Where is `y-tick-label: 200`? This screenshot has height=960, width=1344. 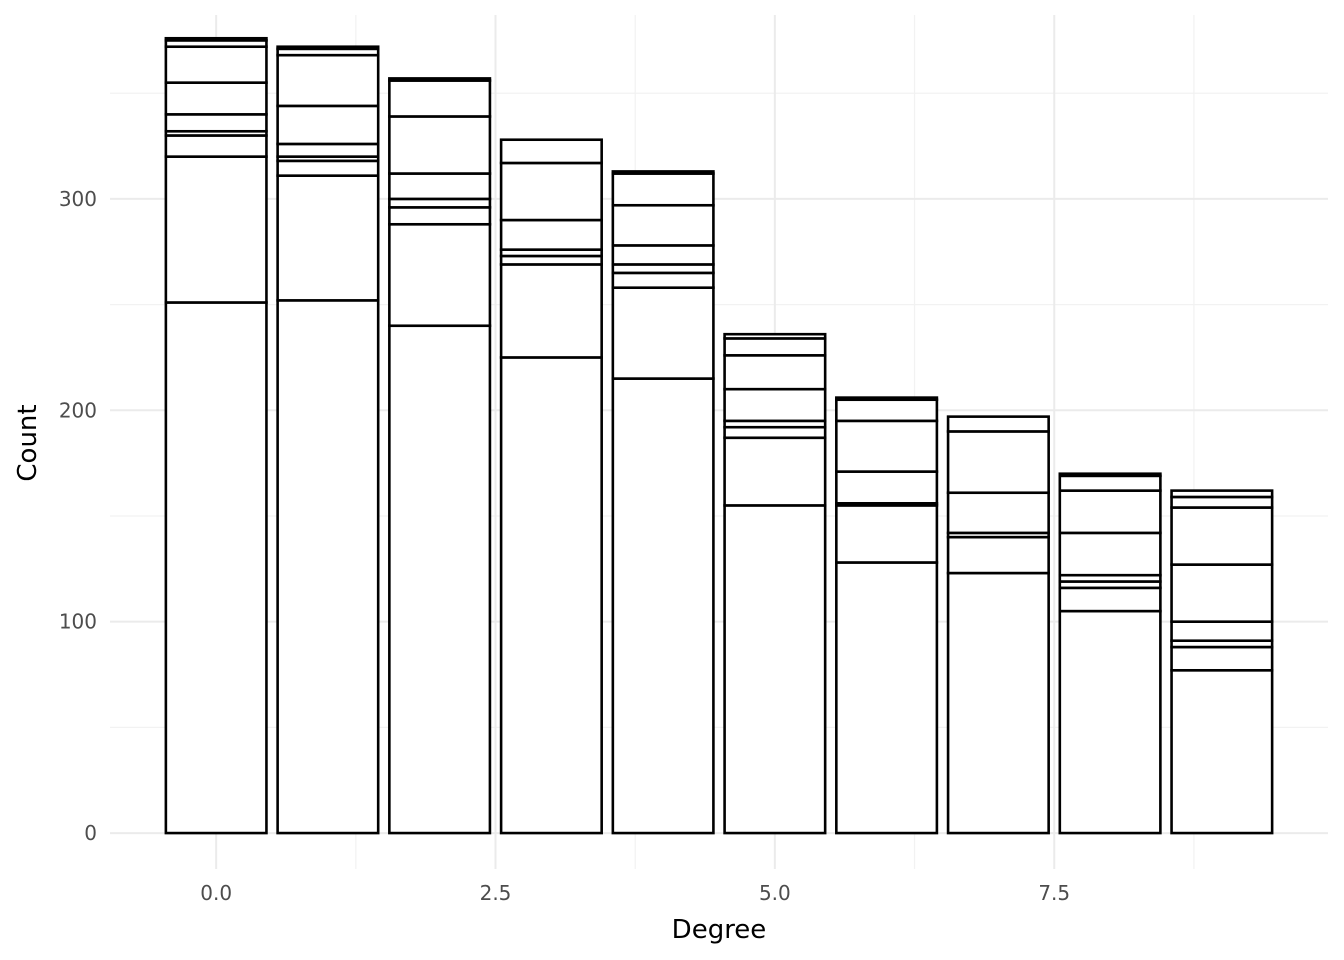 y-tick-label: 200 is located at coordinates (78, 410).